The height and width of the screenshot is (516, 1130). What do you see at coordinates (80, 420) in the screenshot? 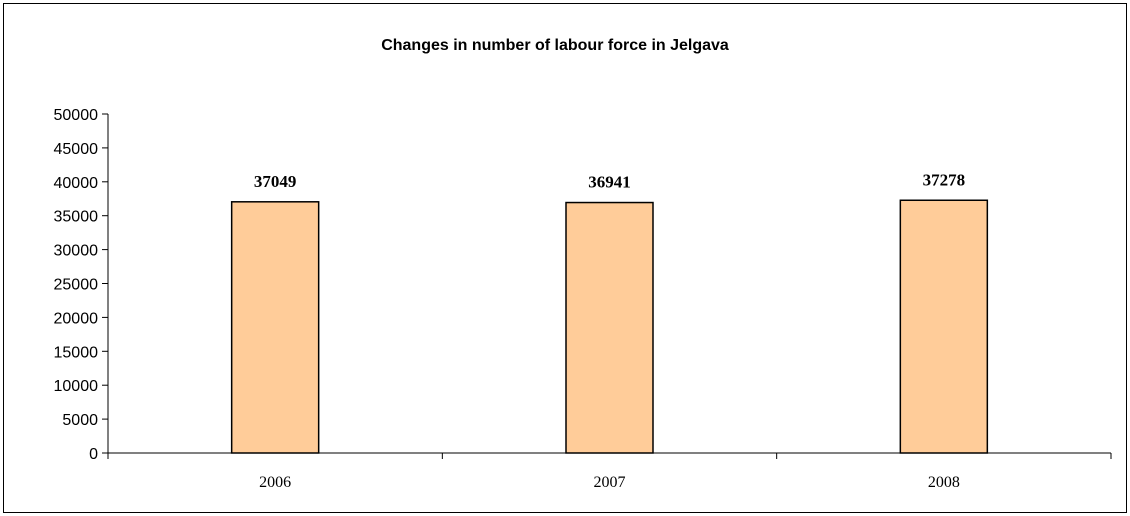
I see `y-tick-label: 5000` at bounding box center [80, 420].